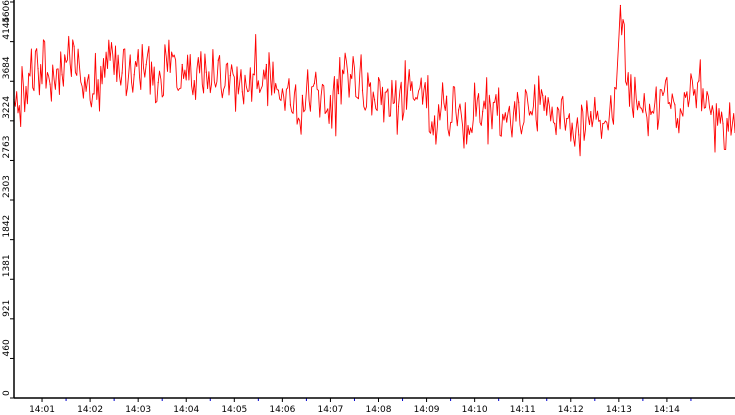  Describe the element at coordinates (7, 11) in the screenshot. I see `y-tick-label: 4606` at that location.